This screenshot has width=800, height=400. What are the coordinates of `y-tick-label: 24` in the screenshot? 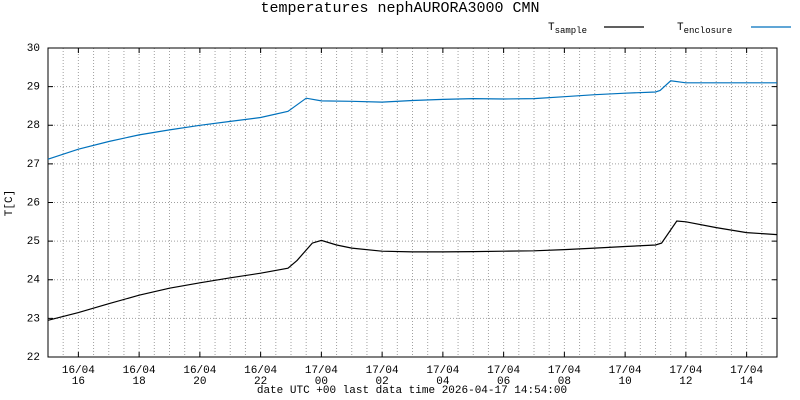 It's located at (34, 281).